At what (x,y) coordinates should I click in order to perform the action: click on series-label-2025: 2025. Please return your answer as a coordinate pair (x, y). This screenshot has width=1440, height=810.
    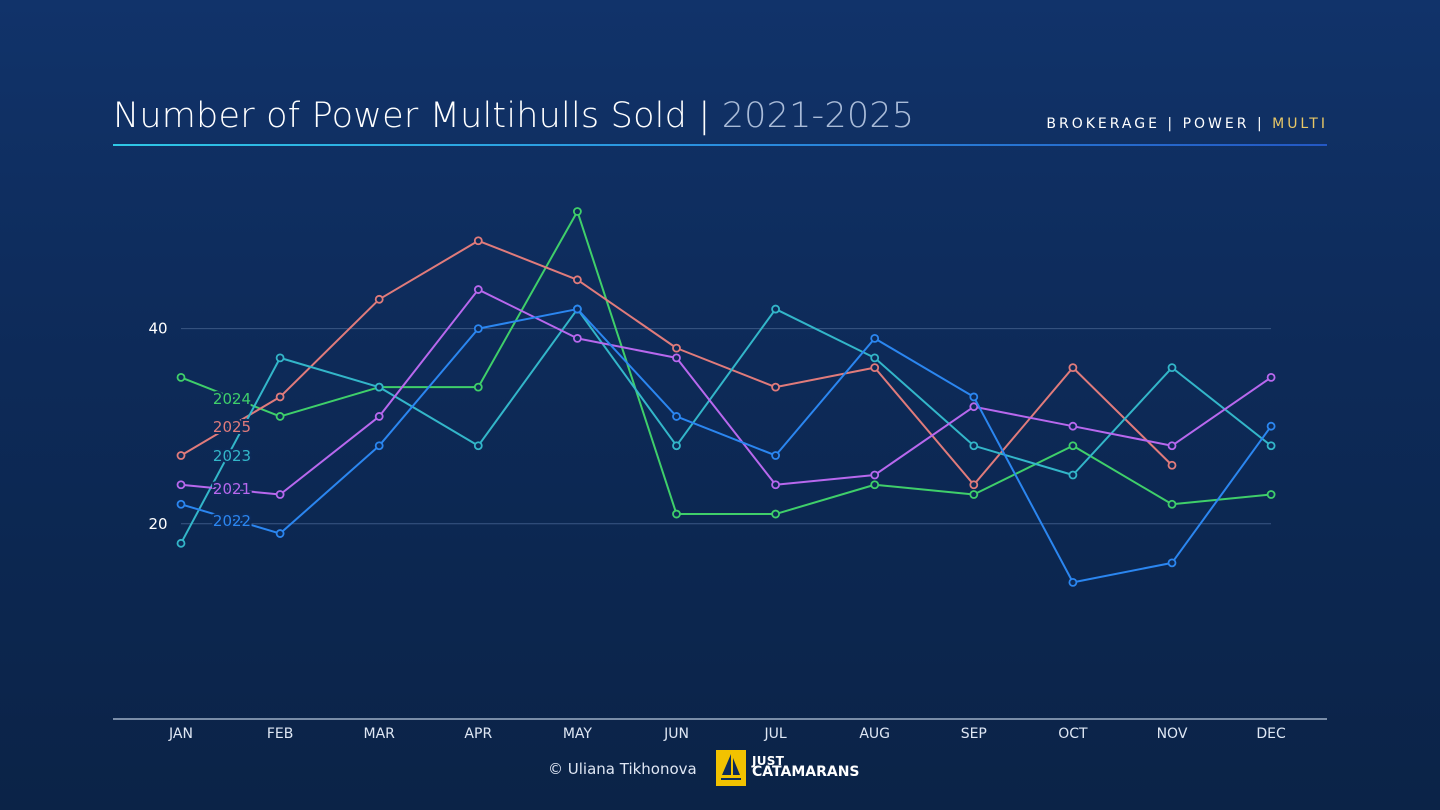
    Looking at the image, I should click on (232, 427).